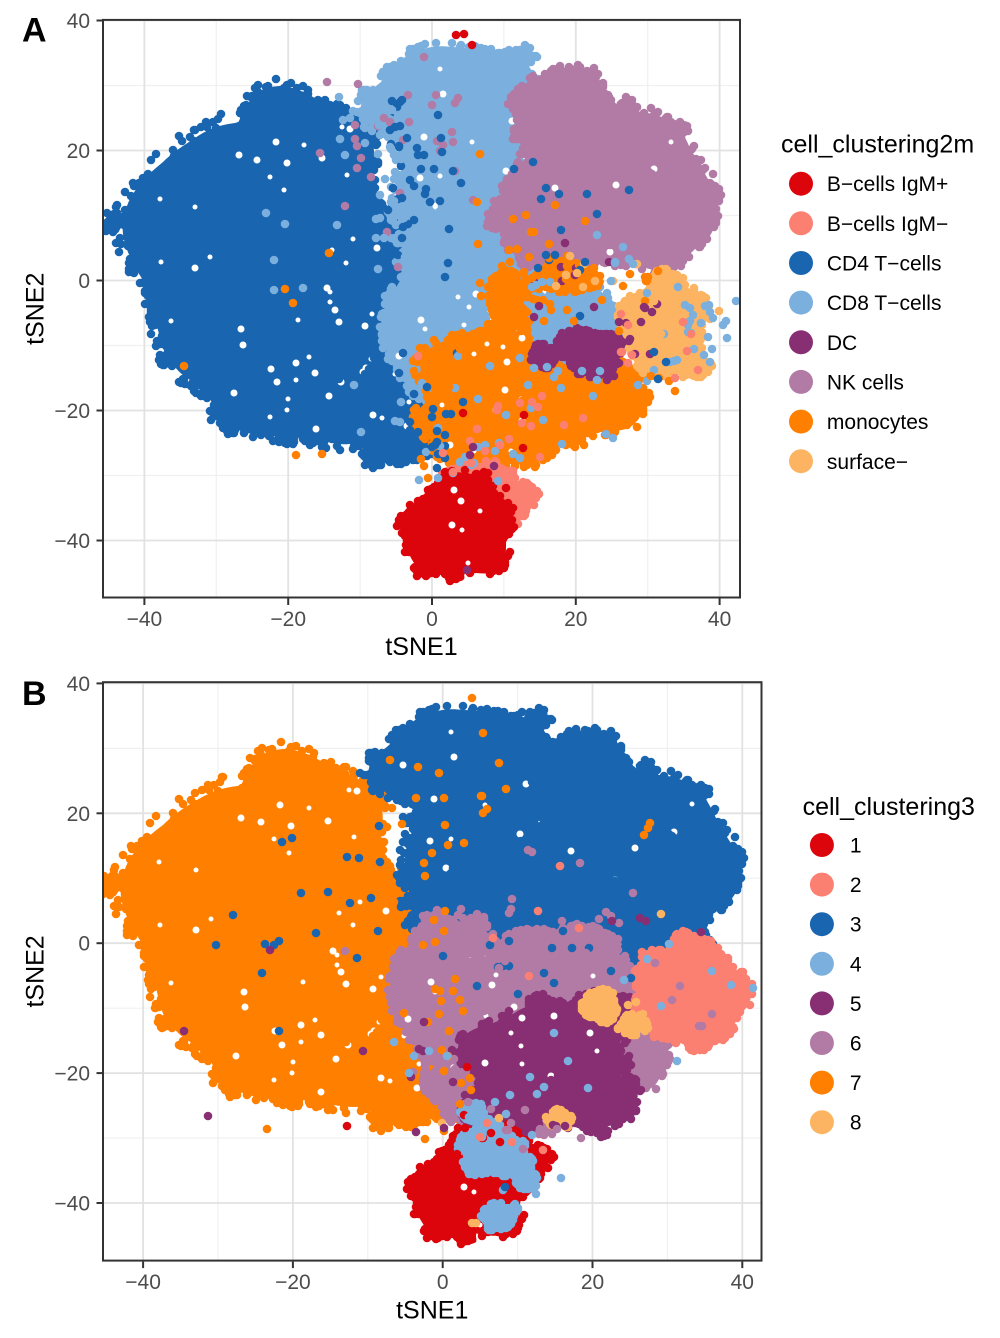 Image resolution: width=1000 pixels, height=1338 pixels. I want to click on svg-text: monocytes, so click(878, 422).